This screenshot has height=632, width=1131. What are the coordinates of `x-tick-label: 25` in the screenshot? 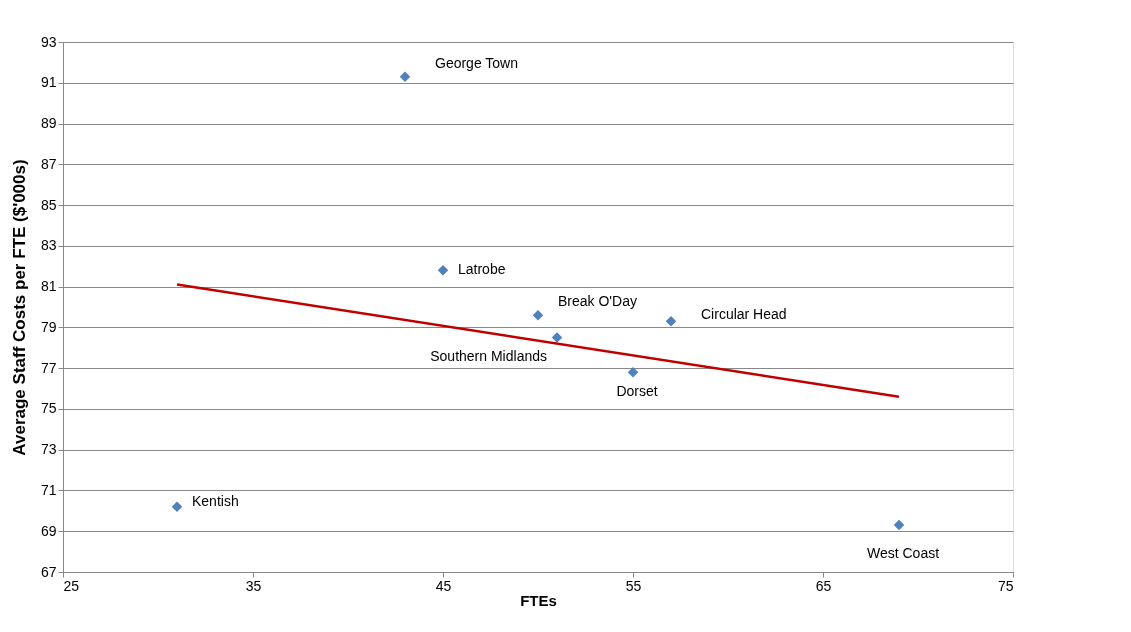 It's located at (71, 585).